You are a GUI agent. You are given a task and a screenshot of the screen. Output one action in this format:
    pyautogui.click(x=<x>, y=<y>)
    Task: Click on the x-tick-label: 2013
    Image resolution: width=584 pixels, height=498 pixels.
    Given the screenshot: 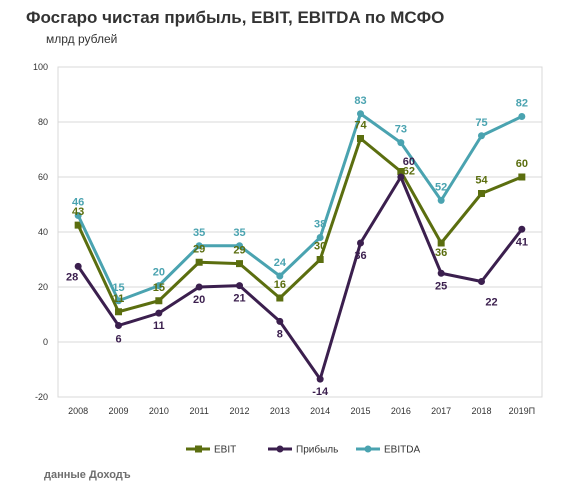 What is the action you would take?
    pyautogui.click(x=280, y=411)
    